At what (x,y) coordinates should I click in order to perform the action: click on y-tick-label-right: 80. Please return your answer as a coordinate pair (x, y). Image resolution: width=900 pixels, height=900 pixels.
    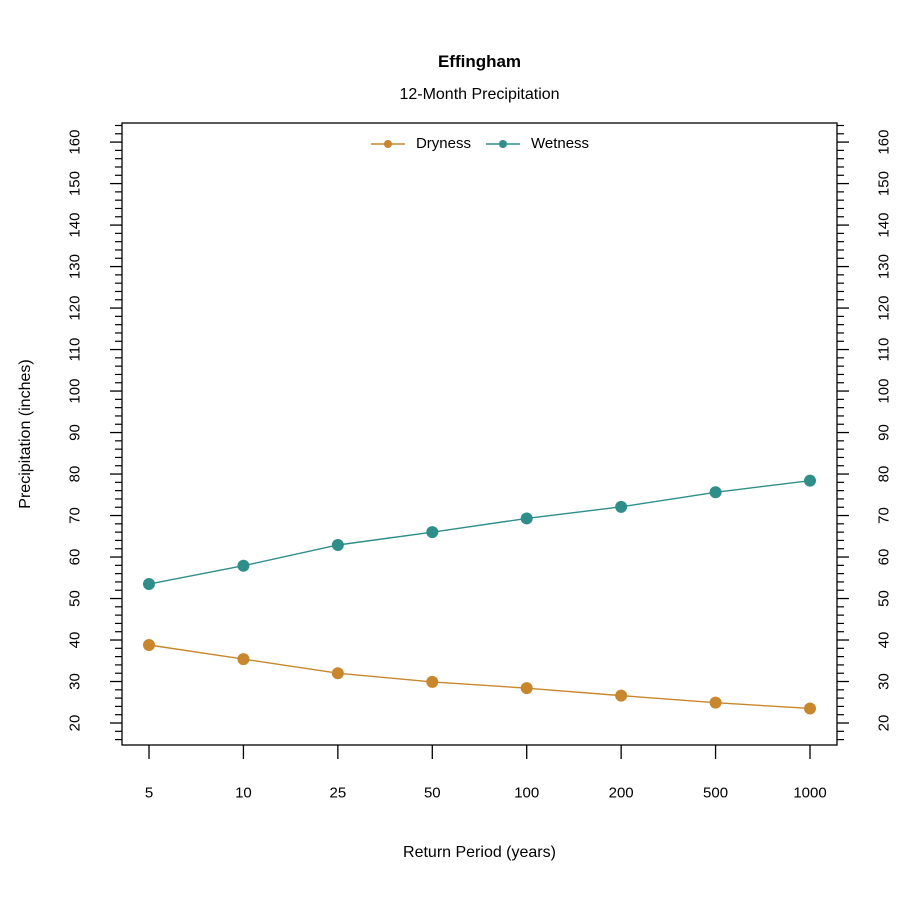
    Looking at the image, I should click on (884, 474).